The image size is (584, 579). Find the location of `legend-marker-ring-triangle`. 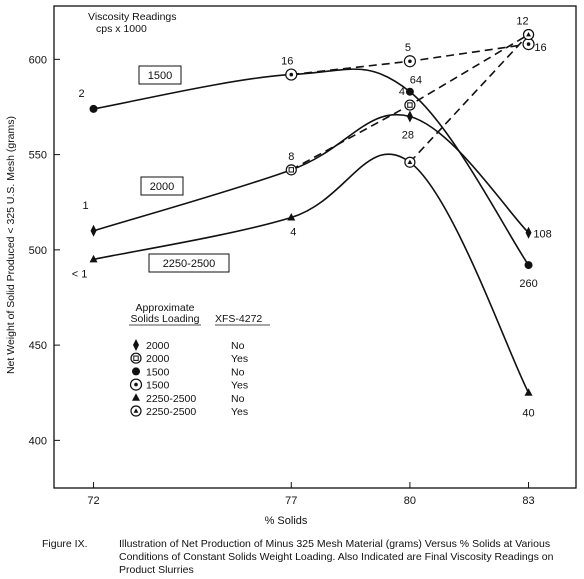

legend-marker-ring-triangle is located at coordinates (136, 411).